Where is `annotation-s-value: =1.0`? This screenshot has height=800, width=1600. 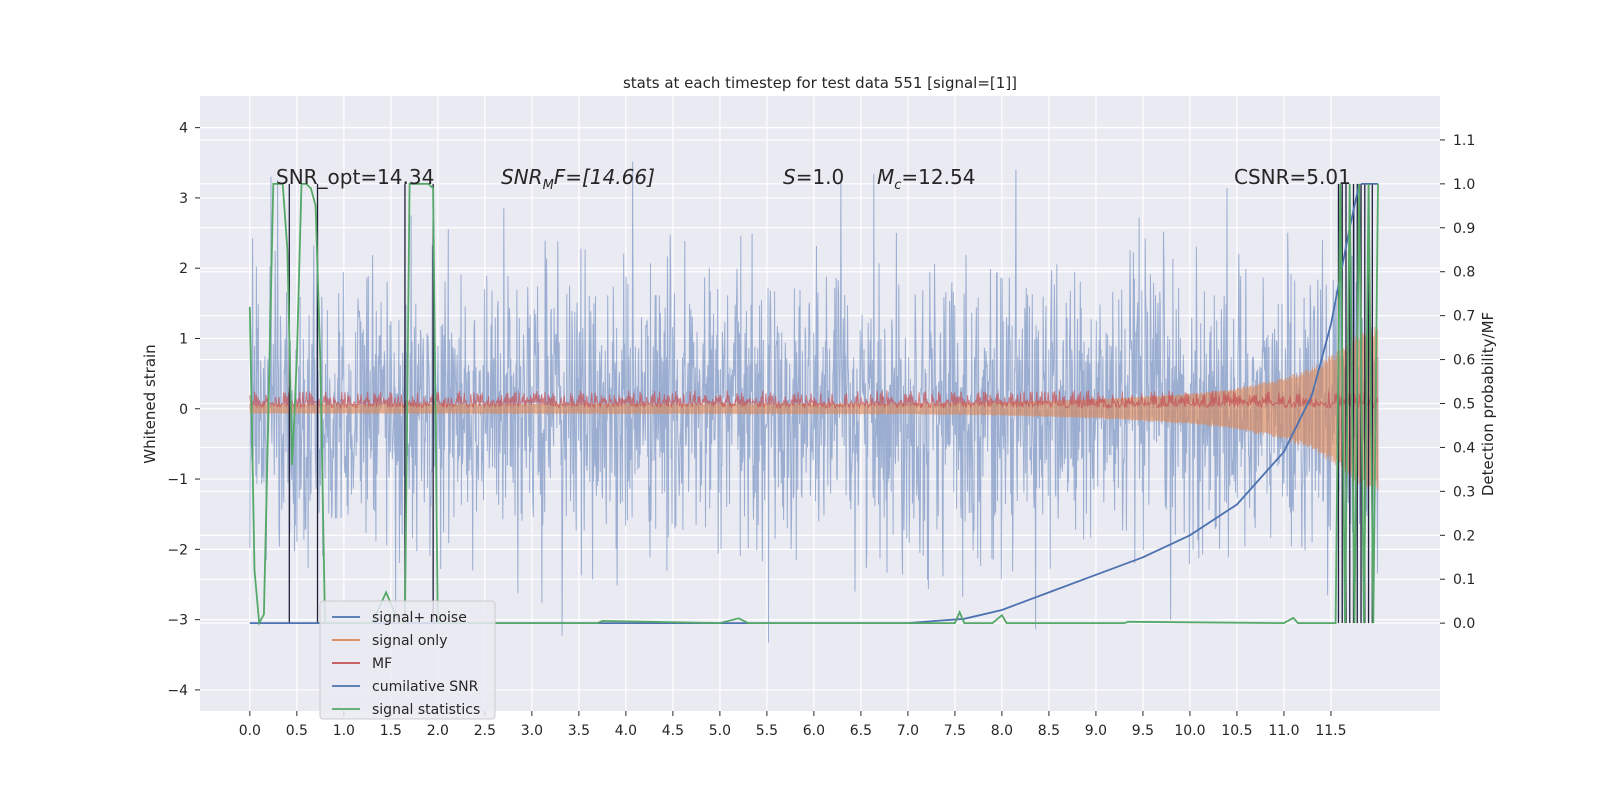 annotation-s-value: =1.0 is located at coordinates (820, 177).